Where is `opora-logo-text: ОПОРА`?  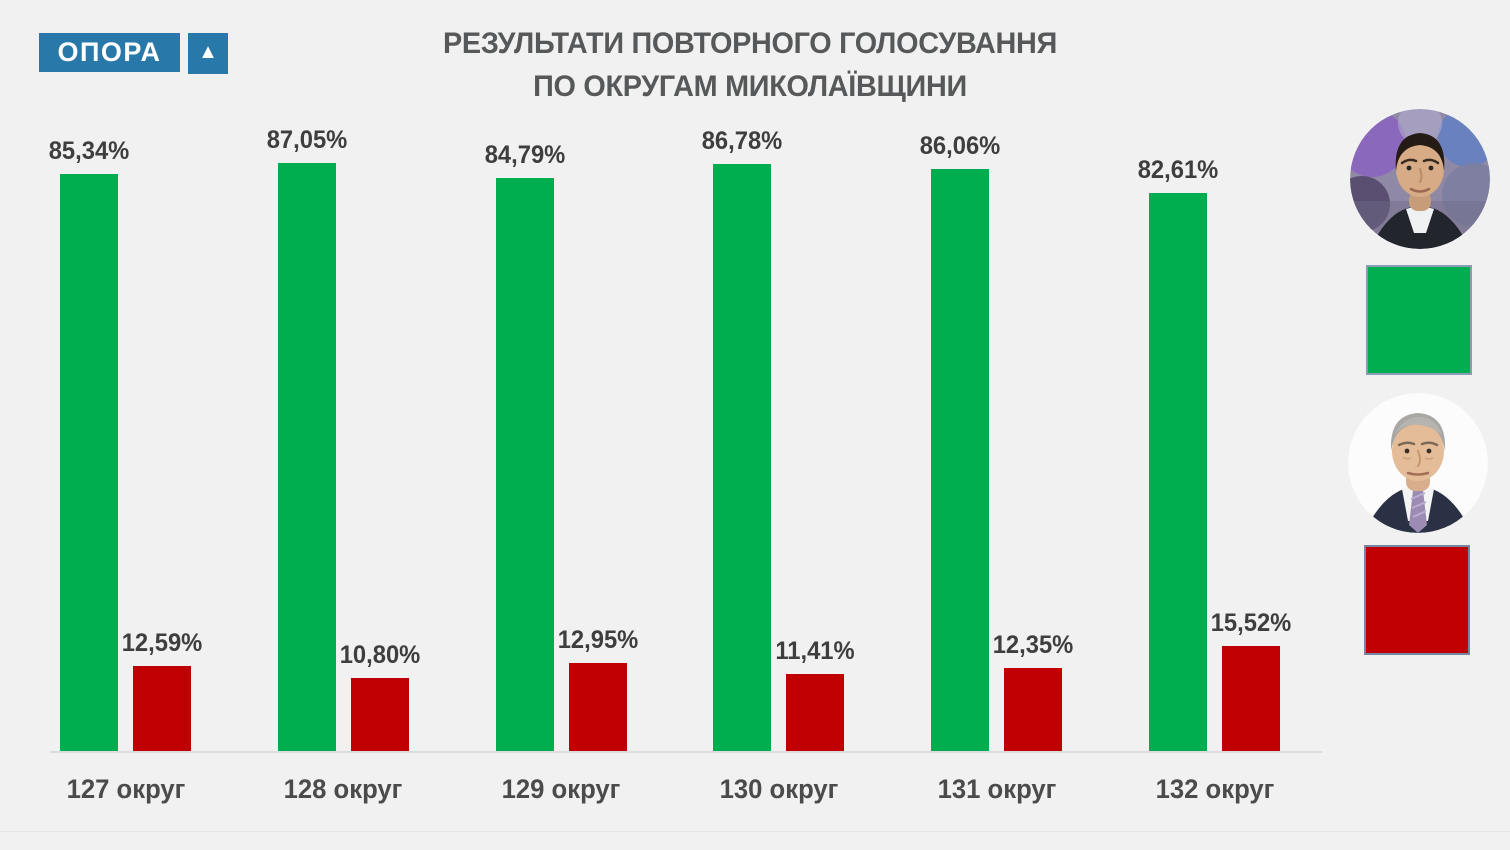
opora-logo-text: ОПОРА is located at coordinates (109, 52).